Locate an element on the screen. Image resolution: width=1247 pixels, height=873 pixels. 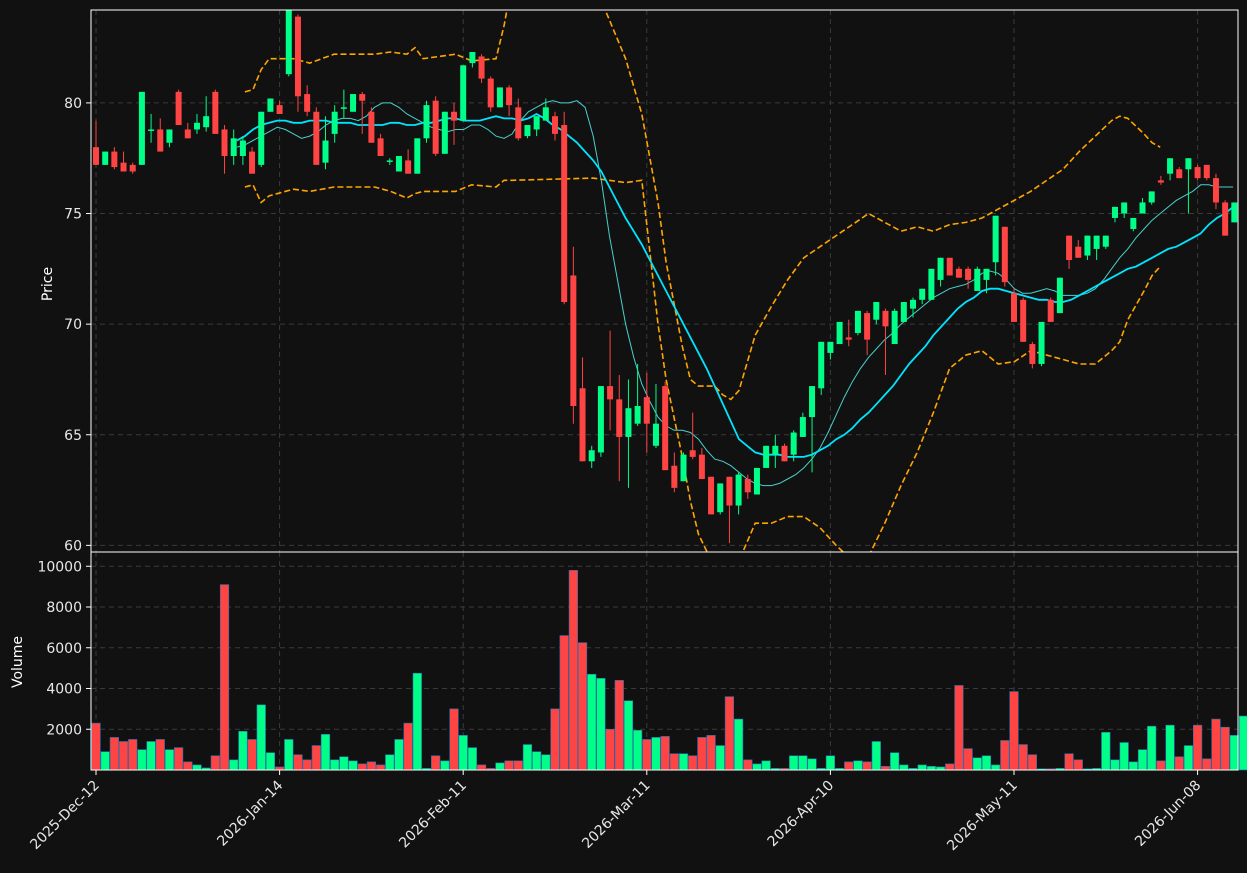
price-y-ticks: 60 65 70 75 80 is located at coordinates (77, 325).